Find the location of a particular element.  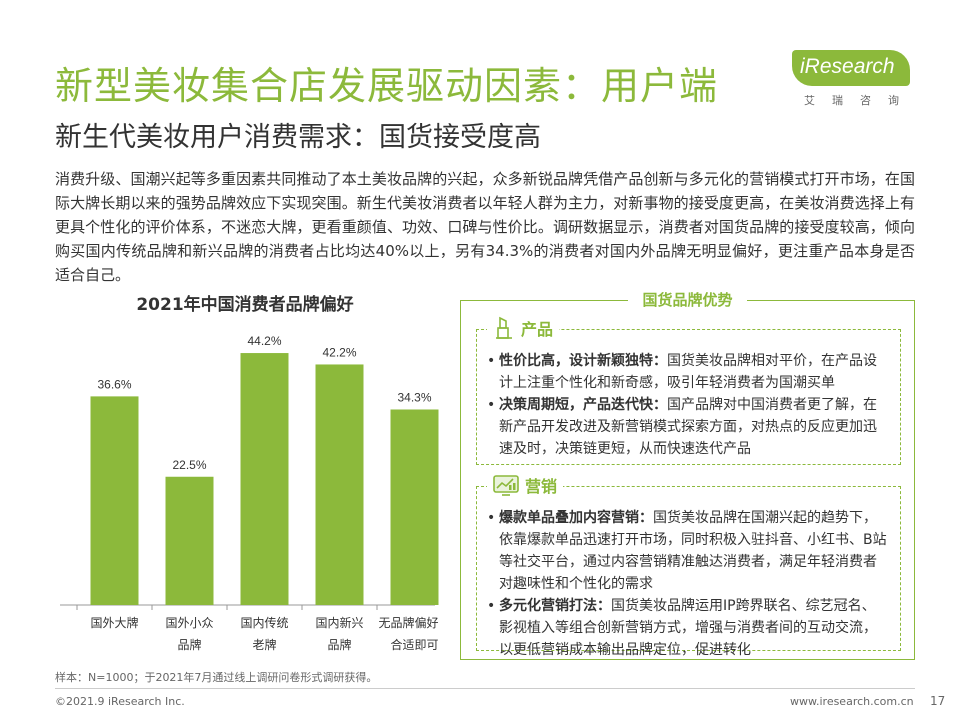

page-title: 新型美妆集合店发展驱动因素：用户端 is located at coordinates (387, 86).